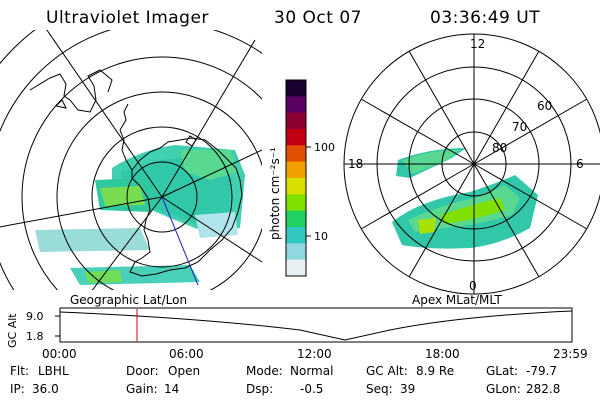 This screenshot has height=400, width=600. I want to click on time-tick-0600: 06:00, so click(186, 354).